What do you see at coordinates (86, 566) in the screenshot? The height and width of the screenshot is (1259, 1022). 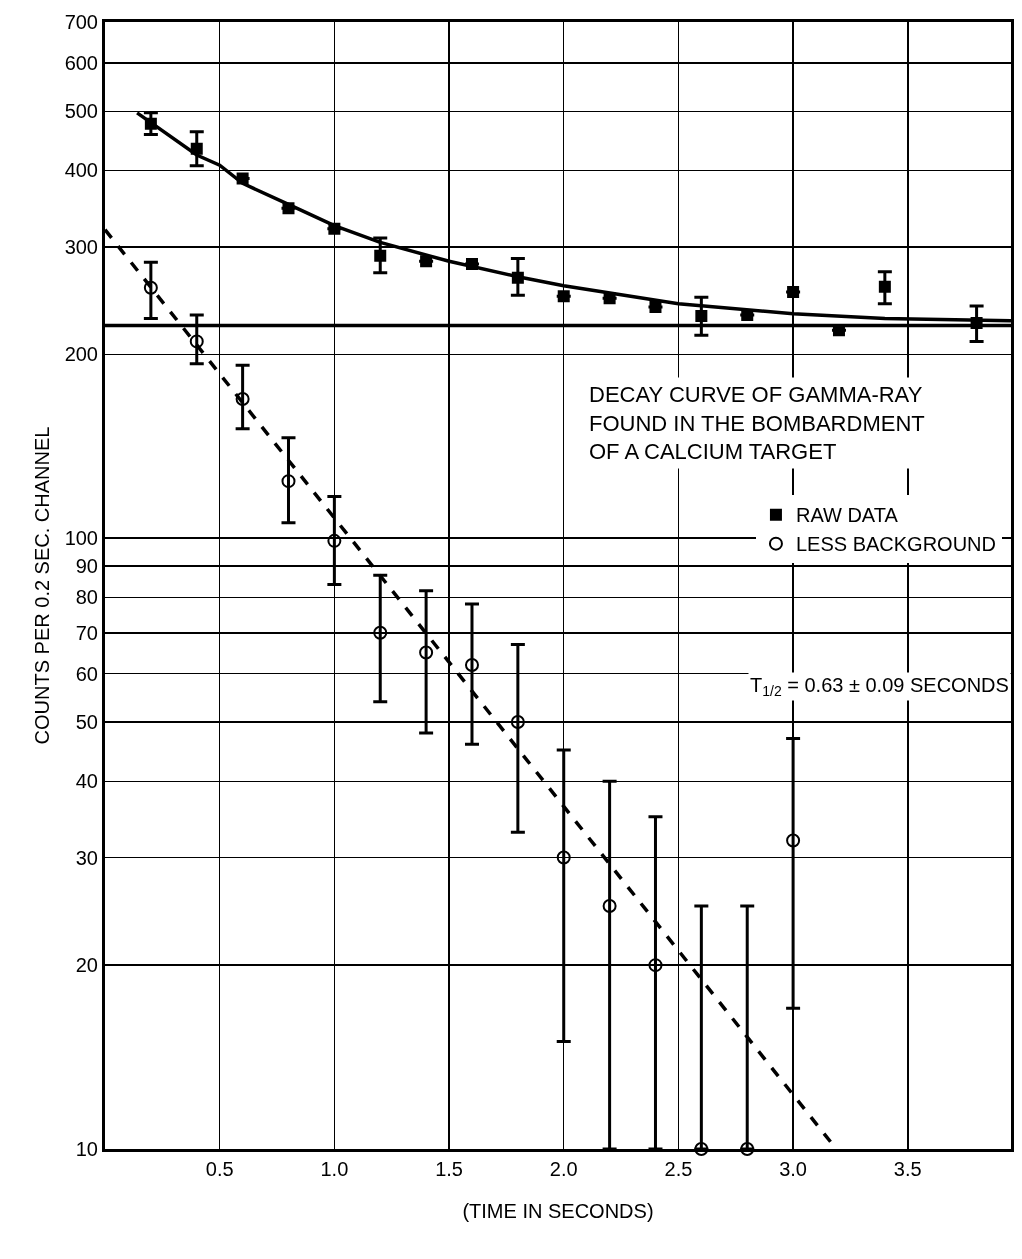 I see `y-tick-label: 90` at bounding box center [86, 566].